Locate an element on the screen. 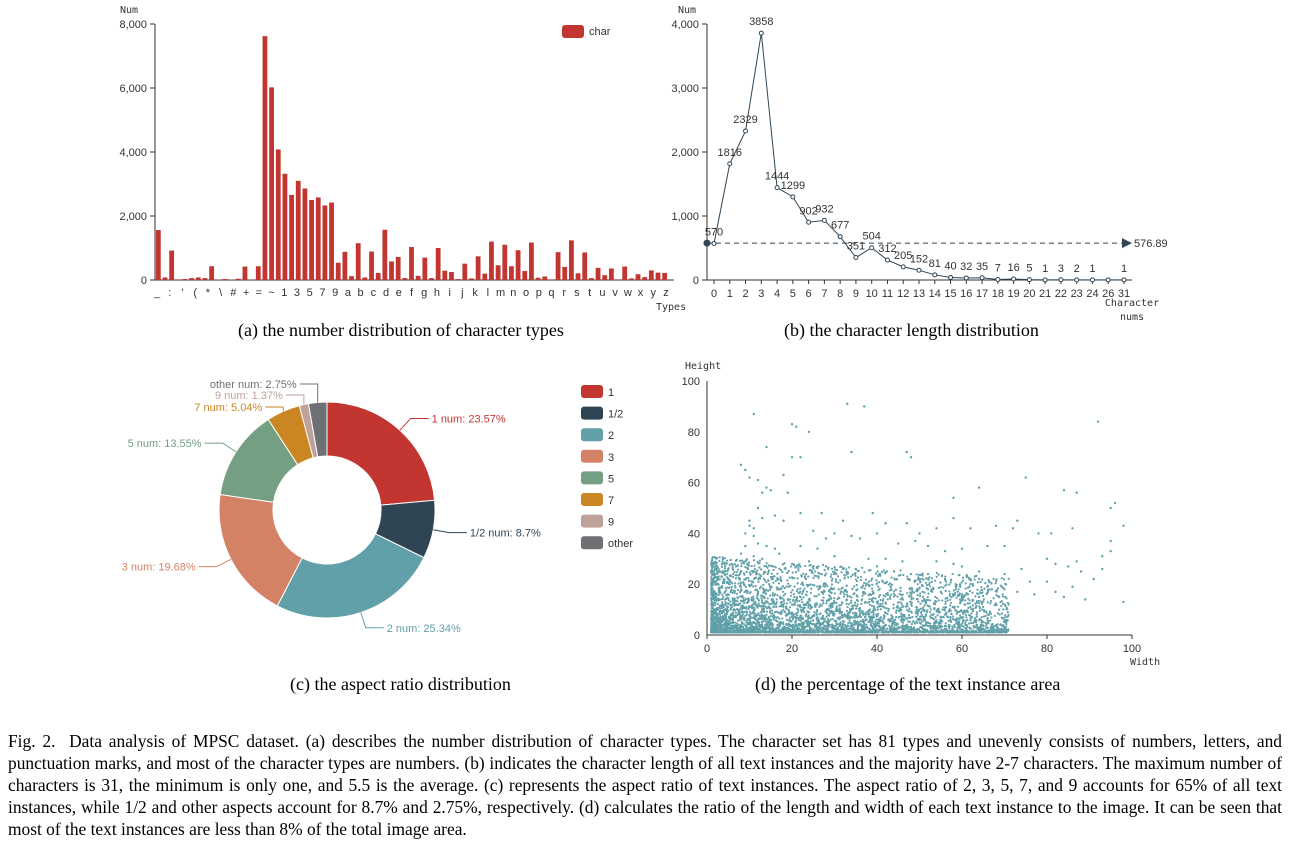 Image resolution: width=1290 pixels, height=864 pixels. x-tick-label: 40 is located at coordinates (877, 649).